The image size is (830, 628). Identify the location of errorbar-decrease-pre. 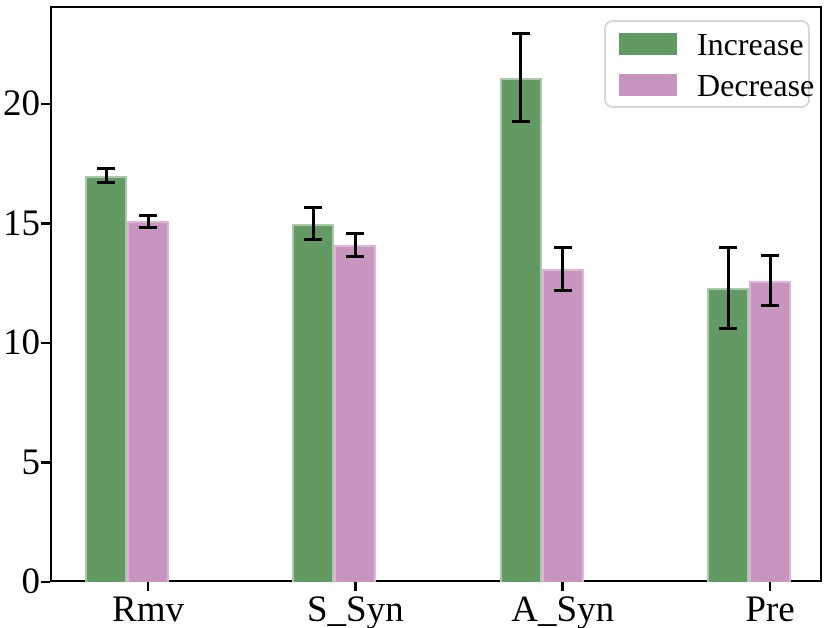
(770, 280).